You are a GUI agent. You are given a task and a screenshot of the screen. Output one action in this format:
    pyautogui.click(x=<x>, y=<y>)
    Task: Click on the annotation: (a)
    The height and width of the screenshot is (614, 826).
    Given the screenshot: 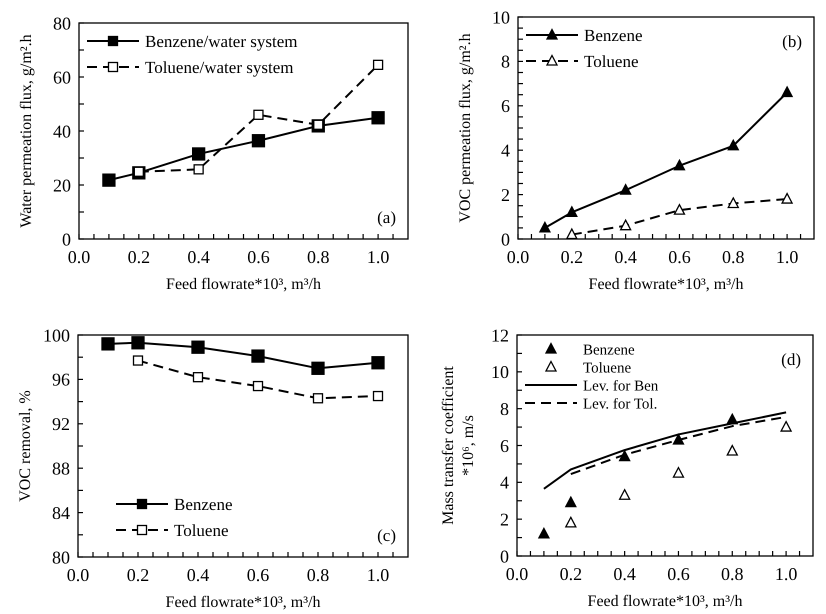 What is the action you would take?
    pyautogui.click(x=386, y=217)
    